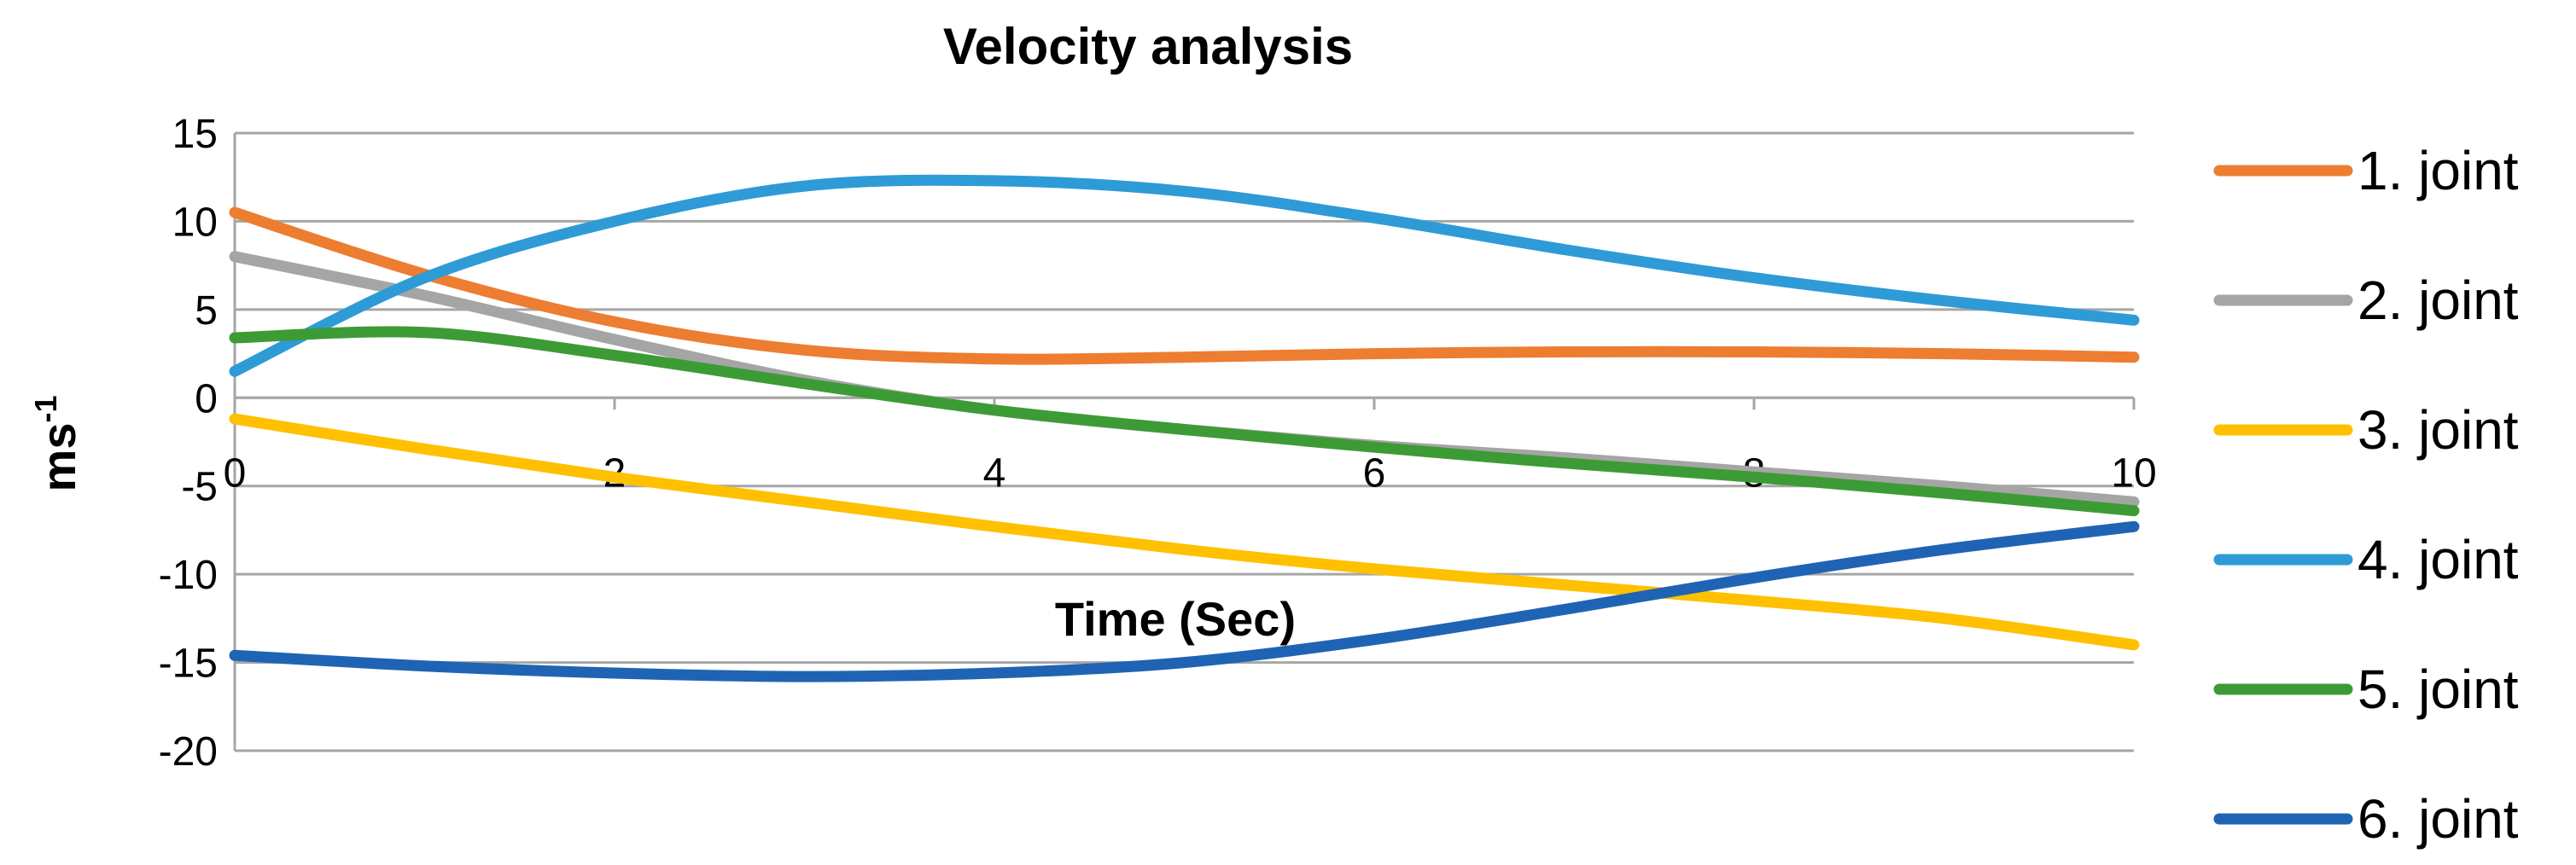 This screenshot has width=2576, height=865. I want to click on legend-item: 6. joint, so click(2366, 819).